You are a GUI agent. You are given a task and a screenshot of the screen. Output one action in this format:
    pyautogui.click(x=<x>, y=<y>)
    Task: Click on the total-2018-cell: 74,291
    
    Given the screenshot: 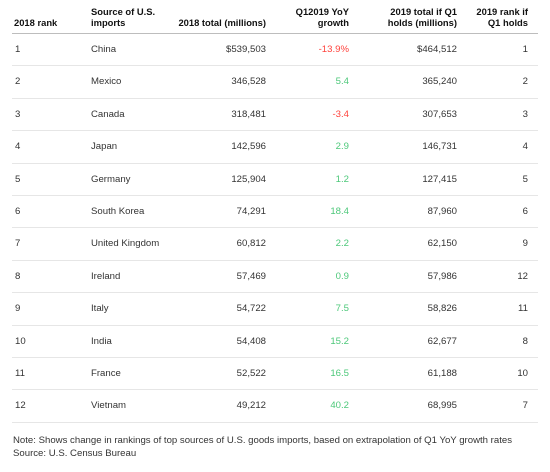 What is the action you would take?
    pyautogui.click(x=251, y=211)
    